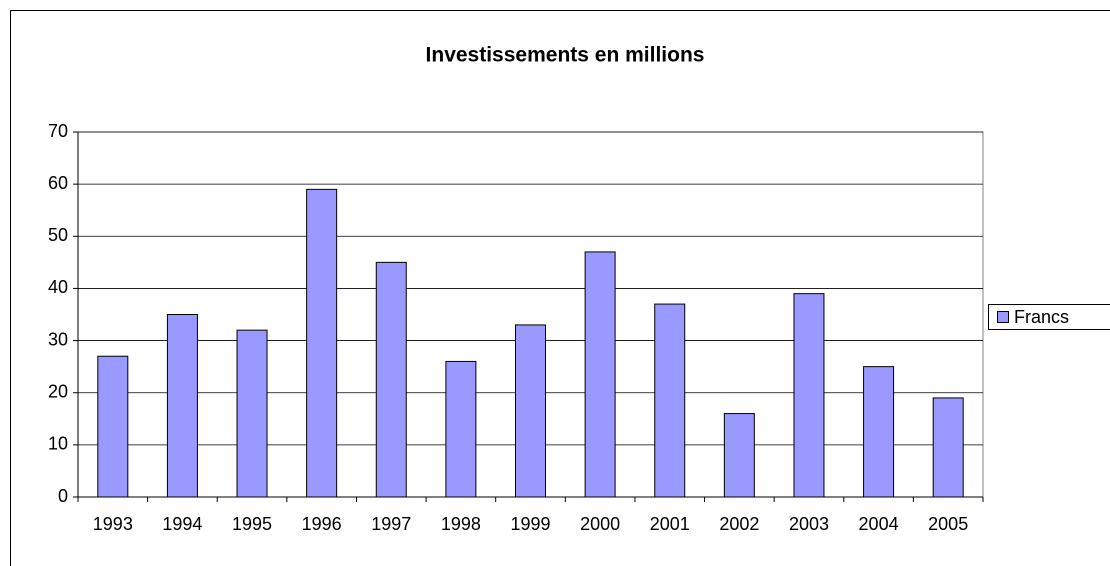 This screenshot has height=566, width=1110. I want to click on x-tick-label: 1994, so click(182, 524).